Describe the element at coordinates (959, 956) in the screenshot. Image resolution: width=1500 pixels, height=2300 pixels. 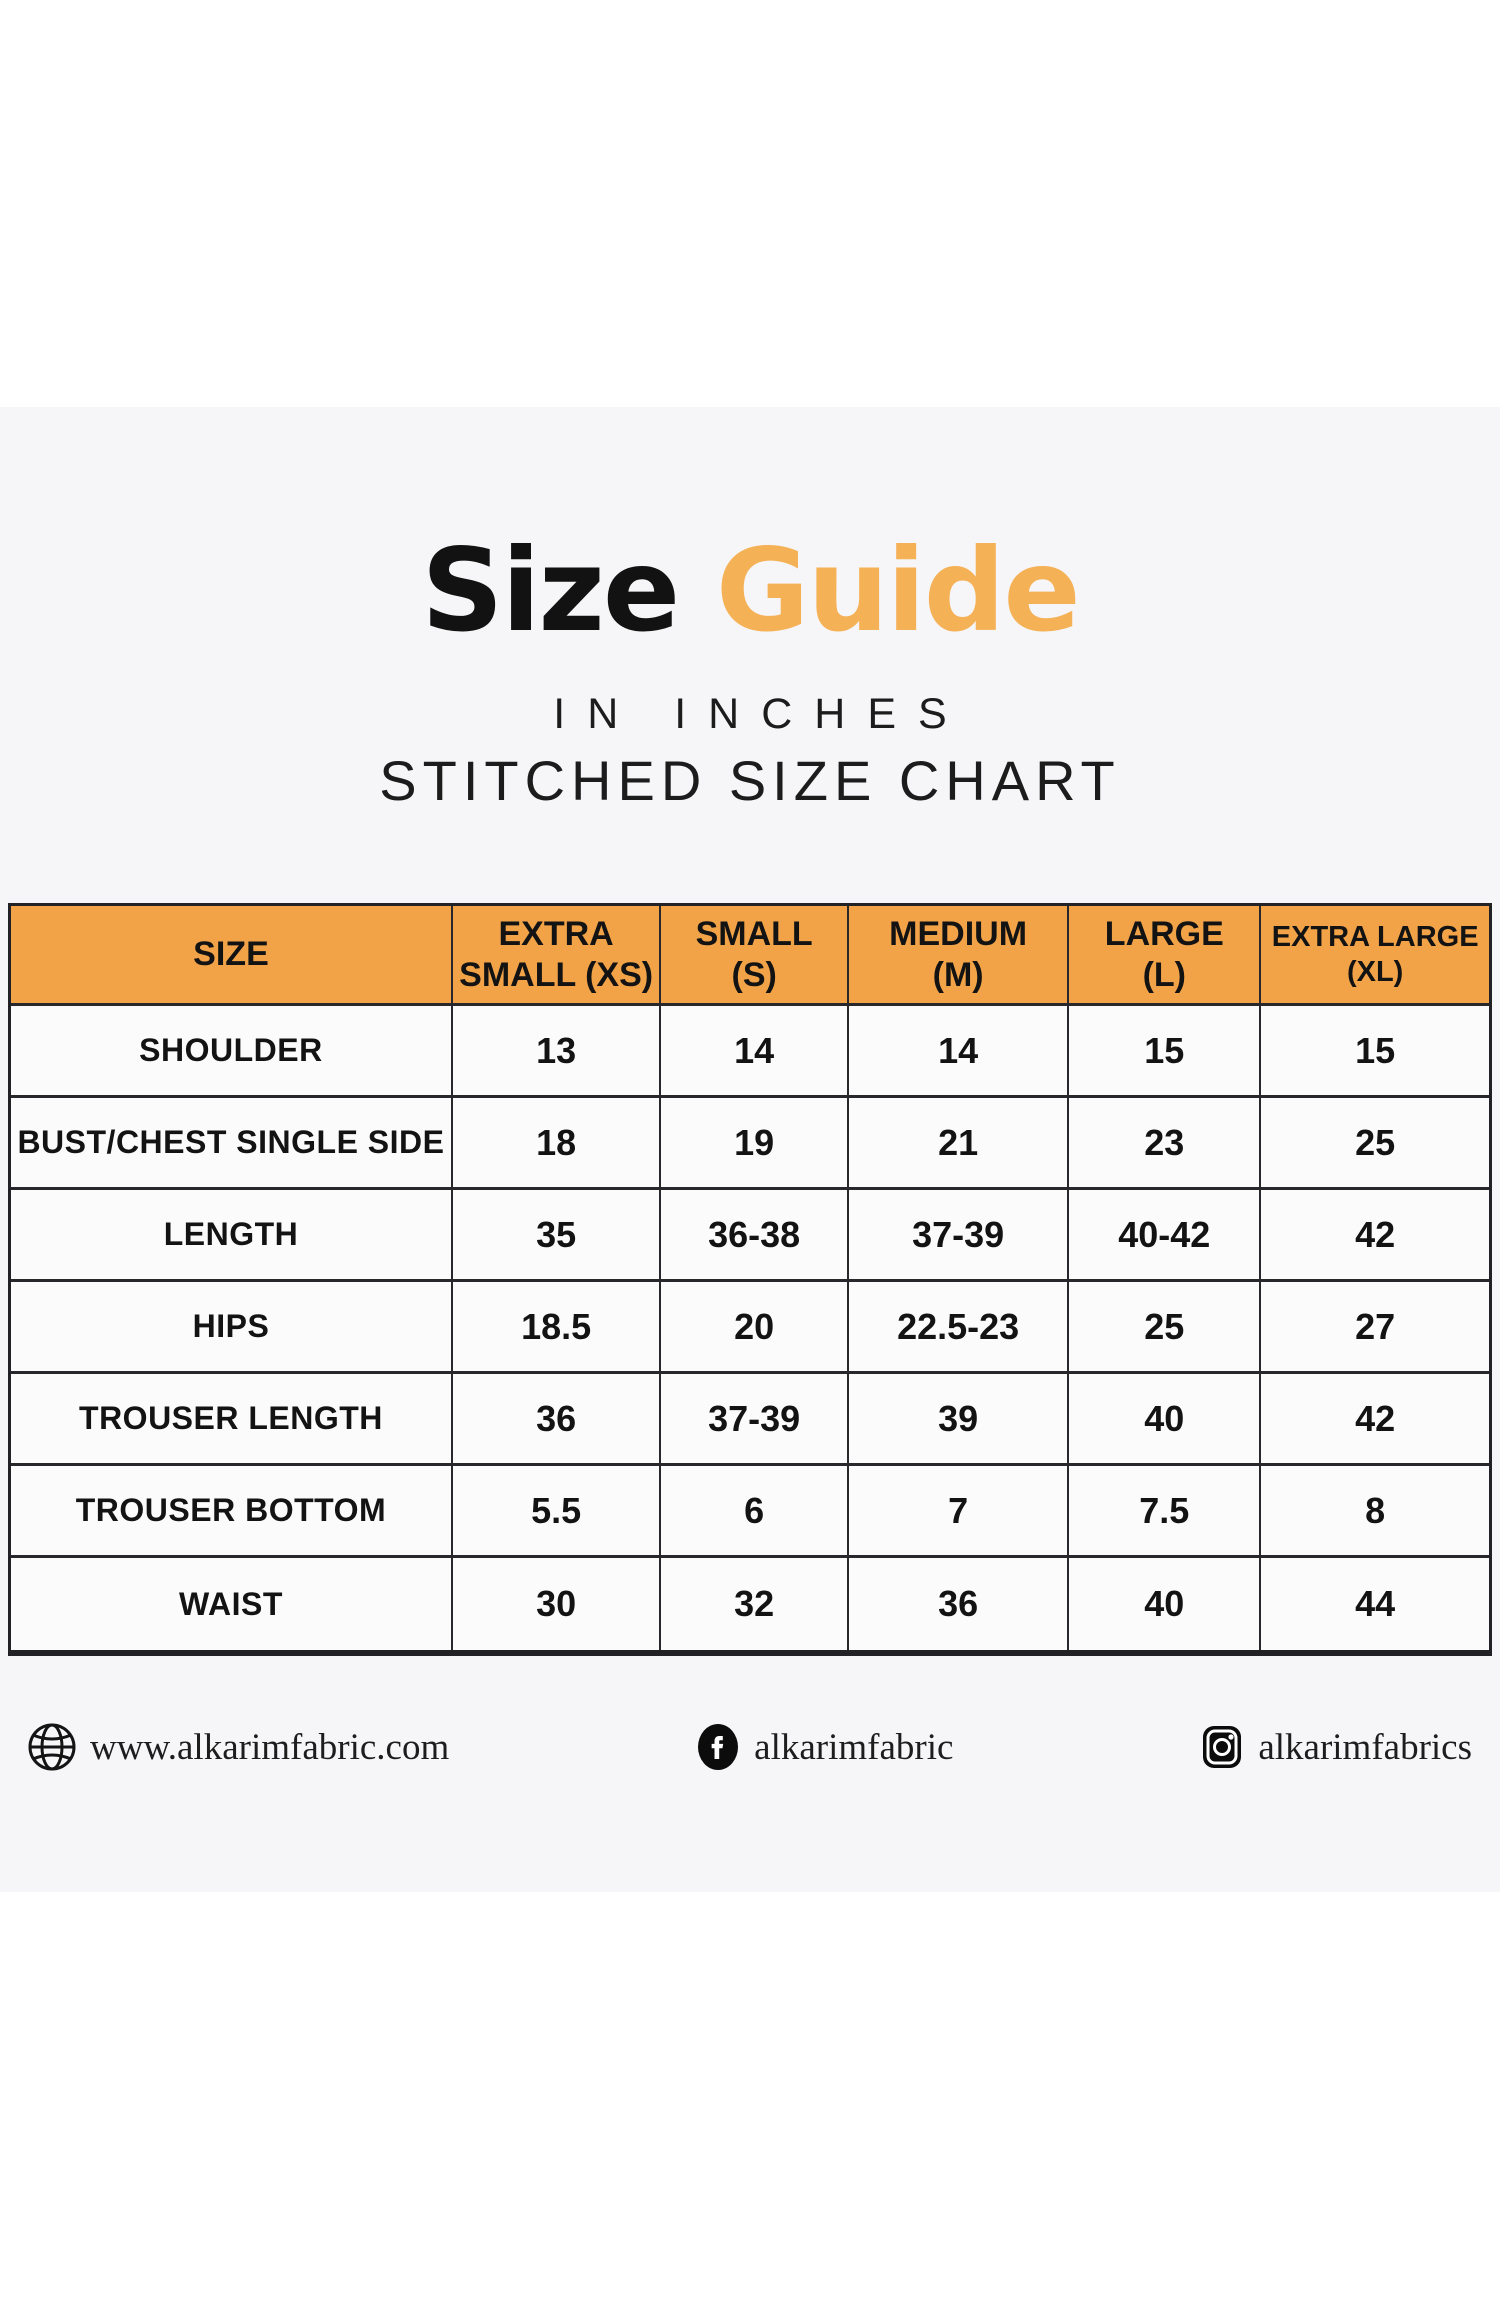
I see `col-header-medium: MEDIUM (M)` at that location.